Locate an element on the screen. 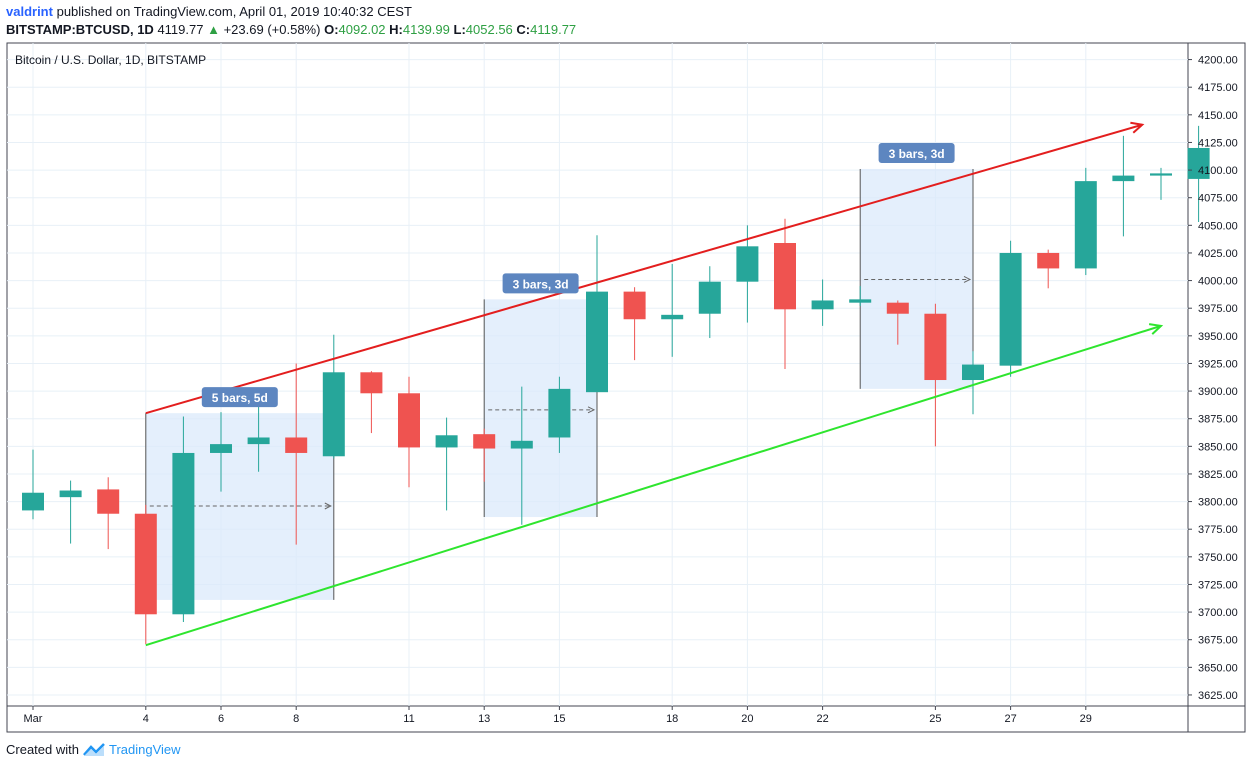 Image resolution: width=1253 pixels, height=768 pixels. y-tick-label: 3825.00 is located at coordinates (1218, 475).